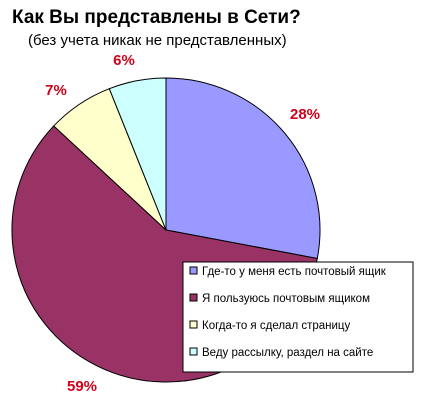 The width and height of the screenshot is (424, 403). What do you see at coordinates (137, 154) in the screenshot?
I see `pie-slice` at bounding box center [137, 154].